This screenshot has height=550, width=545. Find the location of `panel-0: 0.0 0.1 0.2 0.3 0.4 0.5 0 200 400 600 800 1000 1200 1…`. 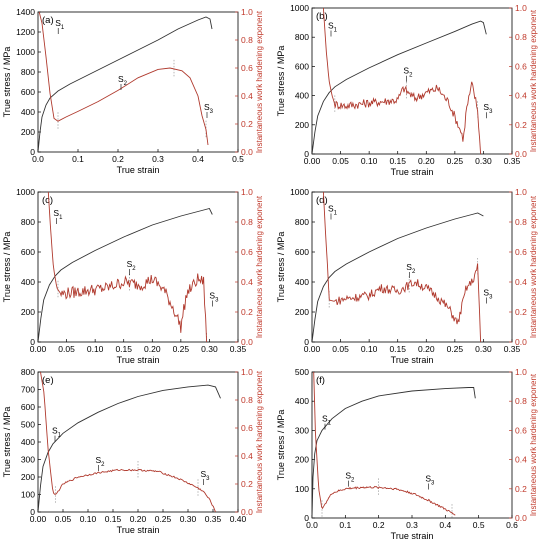

panel-0: 0.0 0.1 0.2 0.3 0.4 0.5 0 200 400 600 800 1000 1200 1… is located at coordinates (133, 91).